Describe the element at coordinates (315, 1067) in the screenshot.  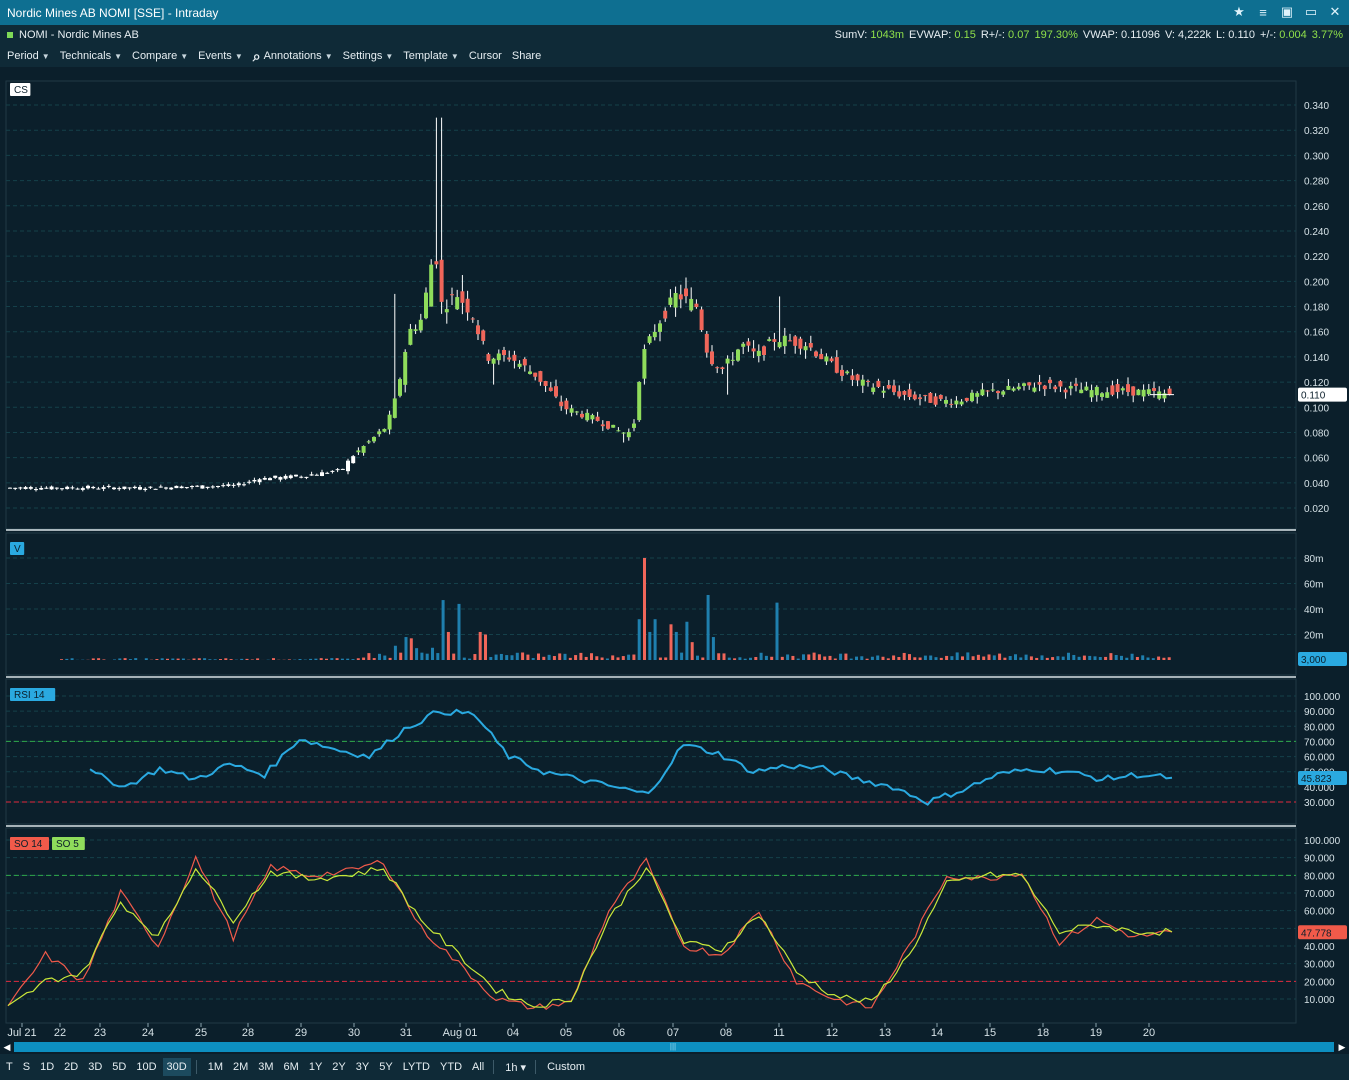
I see `range-button-1y: 1Y` at that location.